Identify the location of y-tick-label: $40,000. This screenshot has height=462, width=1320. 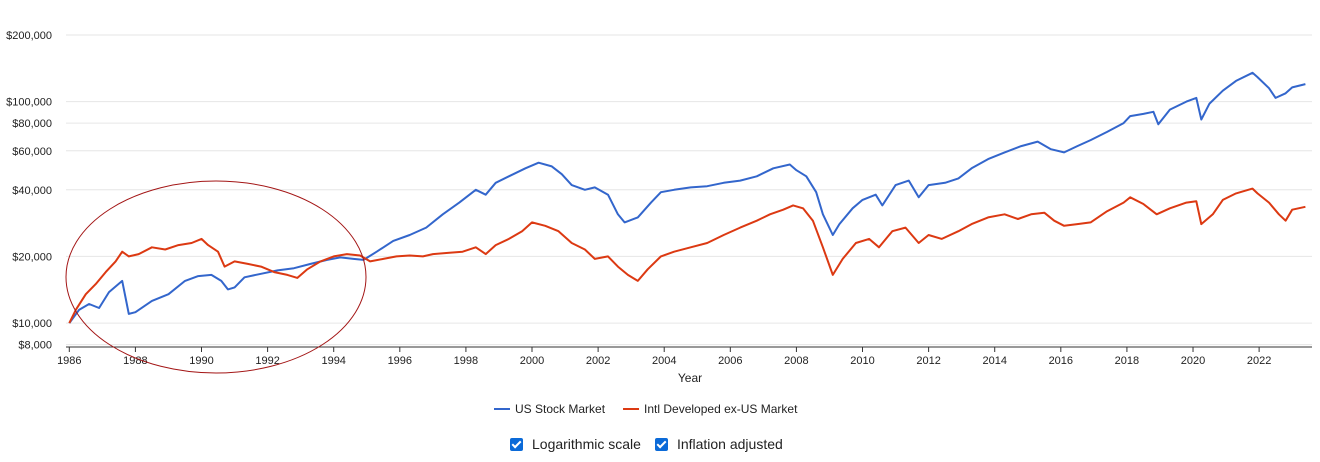
(32, 191).